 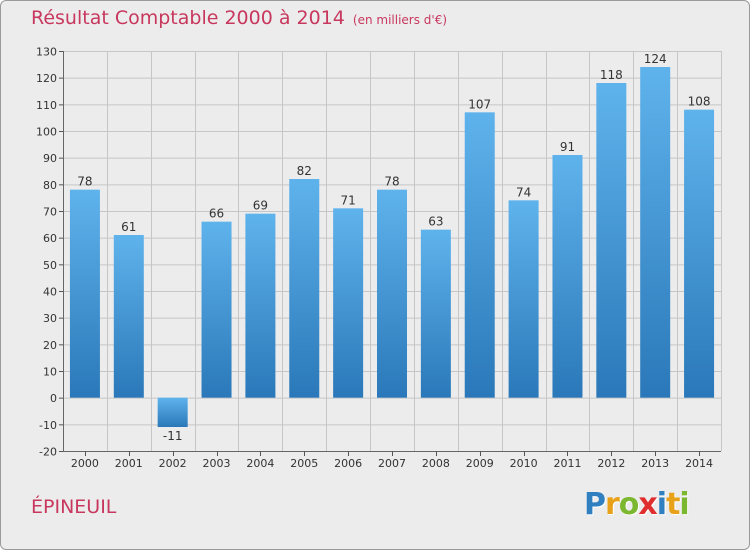 I want to click on y-tick-label: 40, so click(x=50, y=292).